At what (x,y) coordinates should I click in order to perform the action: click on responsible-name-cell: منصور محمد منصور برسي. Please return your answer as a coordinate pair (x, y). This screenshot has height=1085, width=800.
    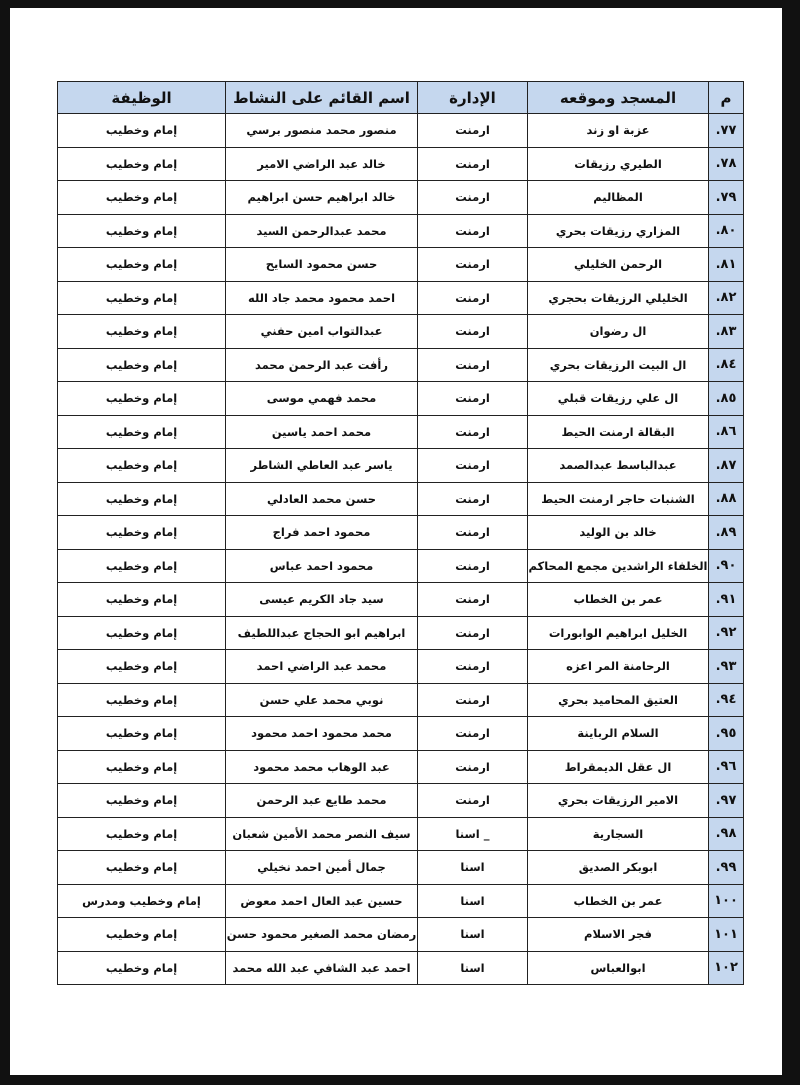
    Looking at the image, I should click on (321, 130).